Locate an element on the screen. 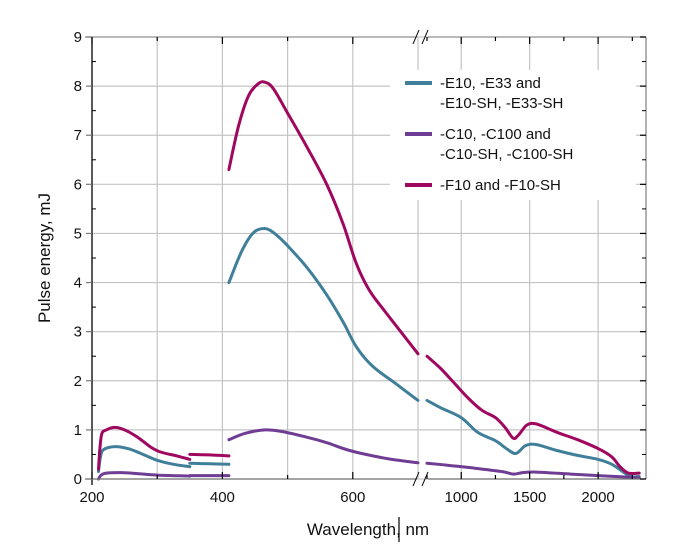 The width and height of the screenshot is (691, 550). y-tick-label: 4 is located at coordinates (78, 283).